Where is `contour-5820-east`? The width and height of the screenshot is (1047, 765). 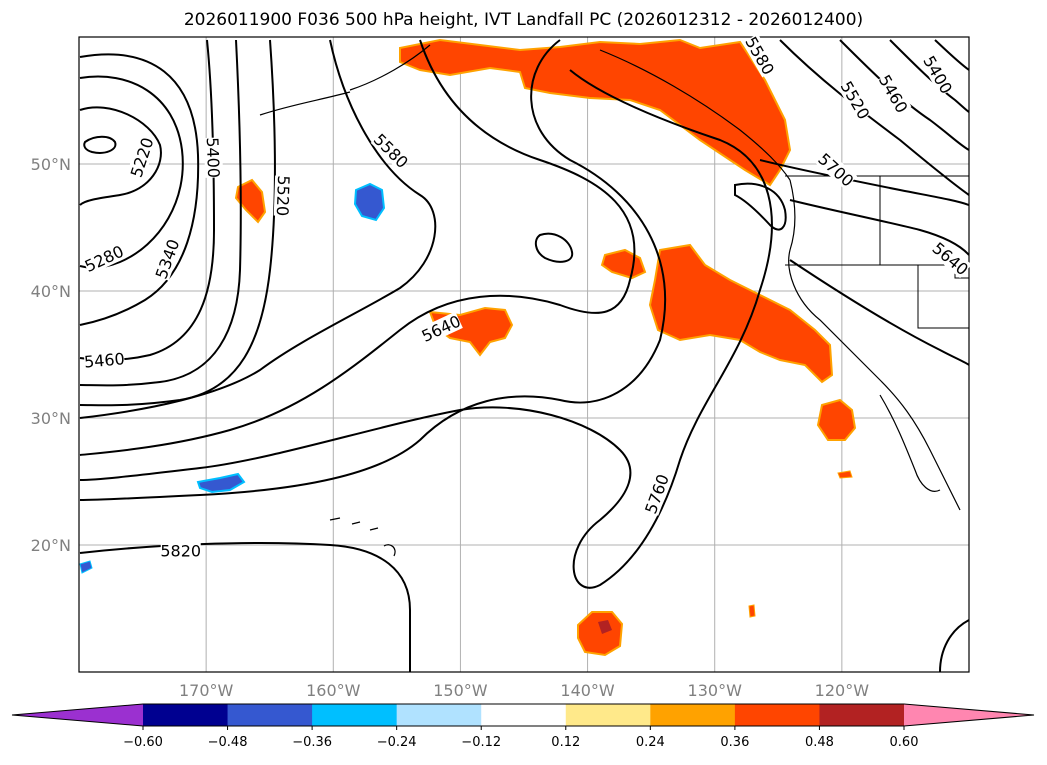
contour-5820-east is located at coordinates (954, 645).